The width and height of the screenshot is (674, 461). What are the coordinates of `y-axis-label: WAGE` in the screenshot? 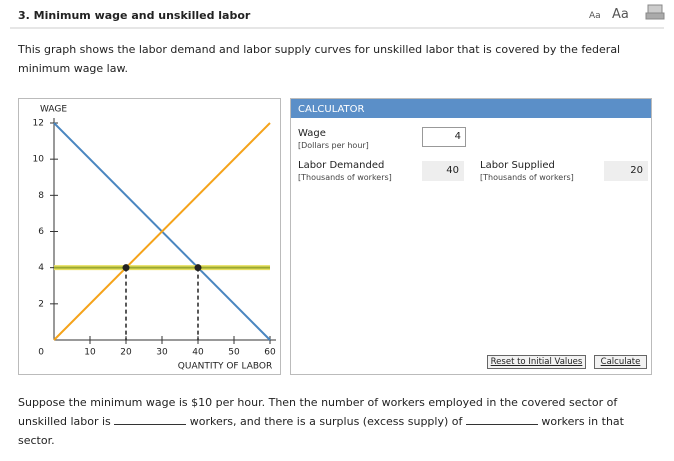 It's located at (53, 110).